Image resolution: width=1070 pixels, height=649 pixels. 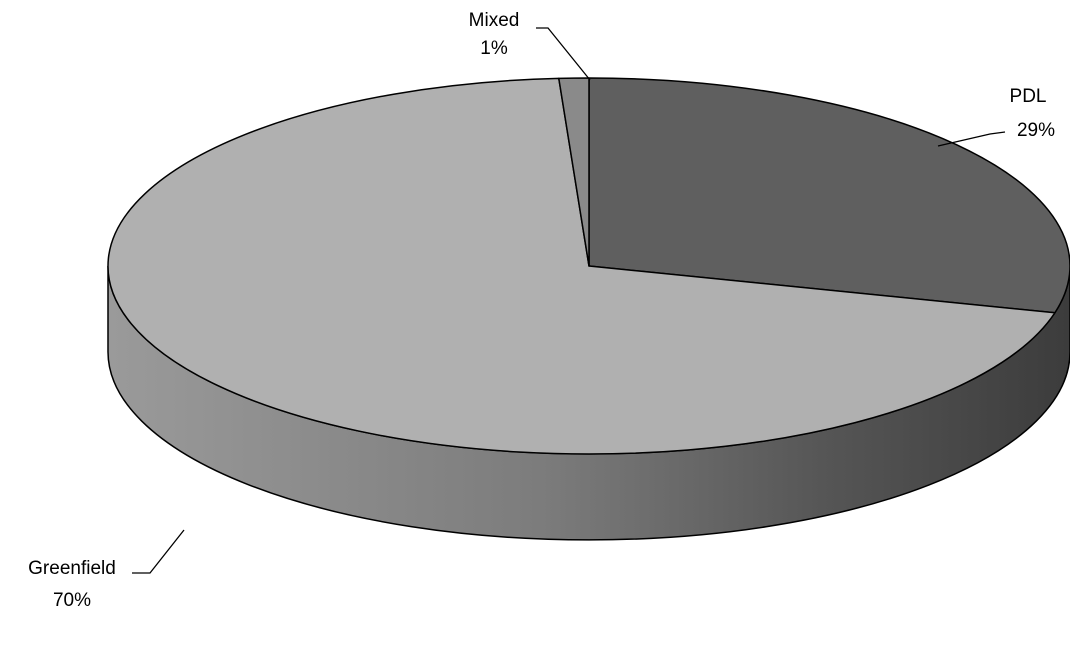 What do you see at coordinates (494, 20) in the screenshot?
I see `label-mixed-name: Mixed` at bounding box center [494, 20].